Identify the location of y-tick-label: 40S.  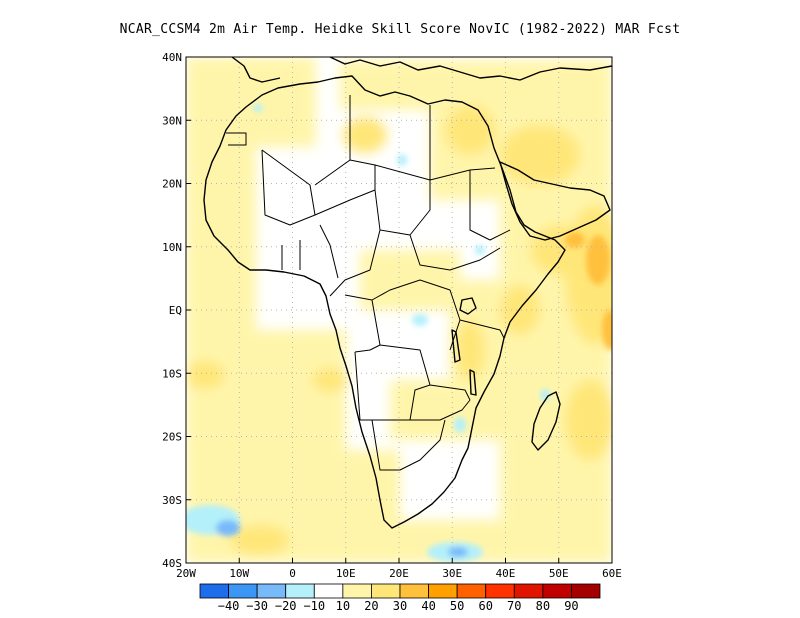
(172, 563).